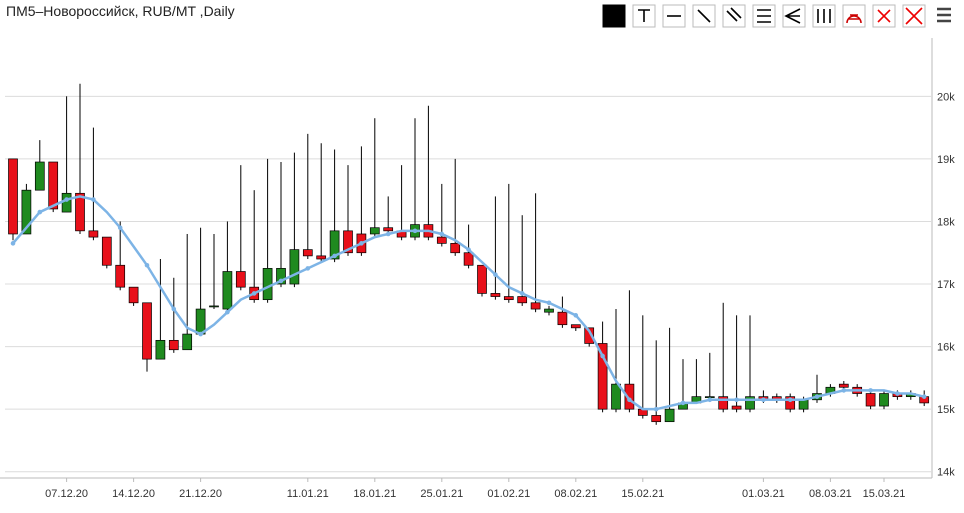 The image size is (964, 513). Describe the element at coordinates (441, 494) in the screenshot. I see `x-tick-label: 25.01.21` at that location.